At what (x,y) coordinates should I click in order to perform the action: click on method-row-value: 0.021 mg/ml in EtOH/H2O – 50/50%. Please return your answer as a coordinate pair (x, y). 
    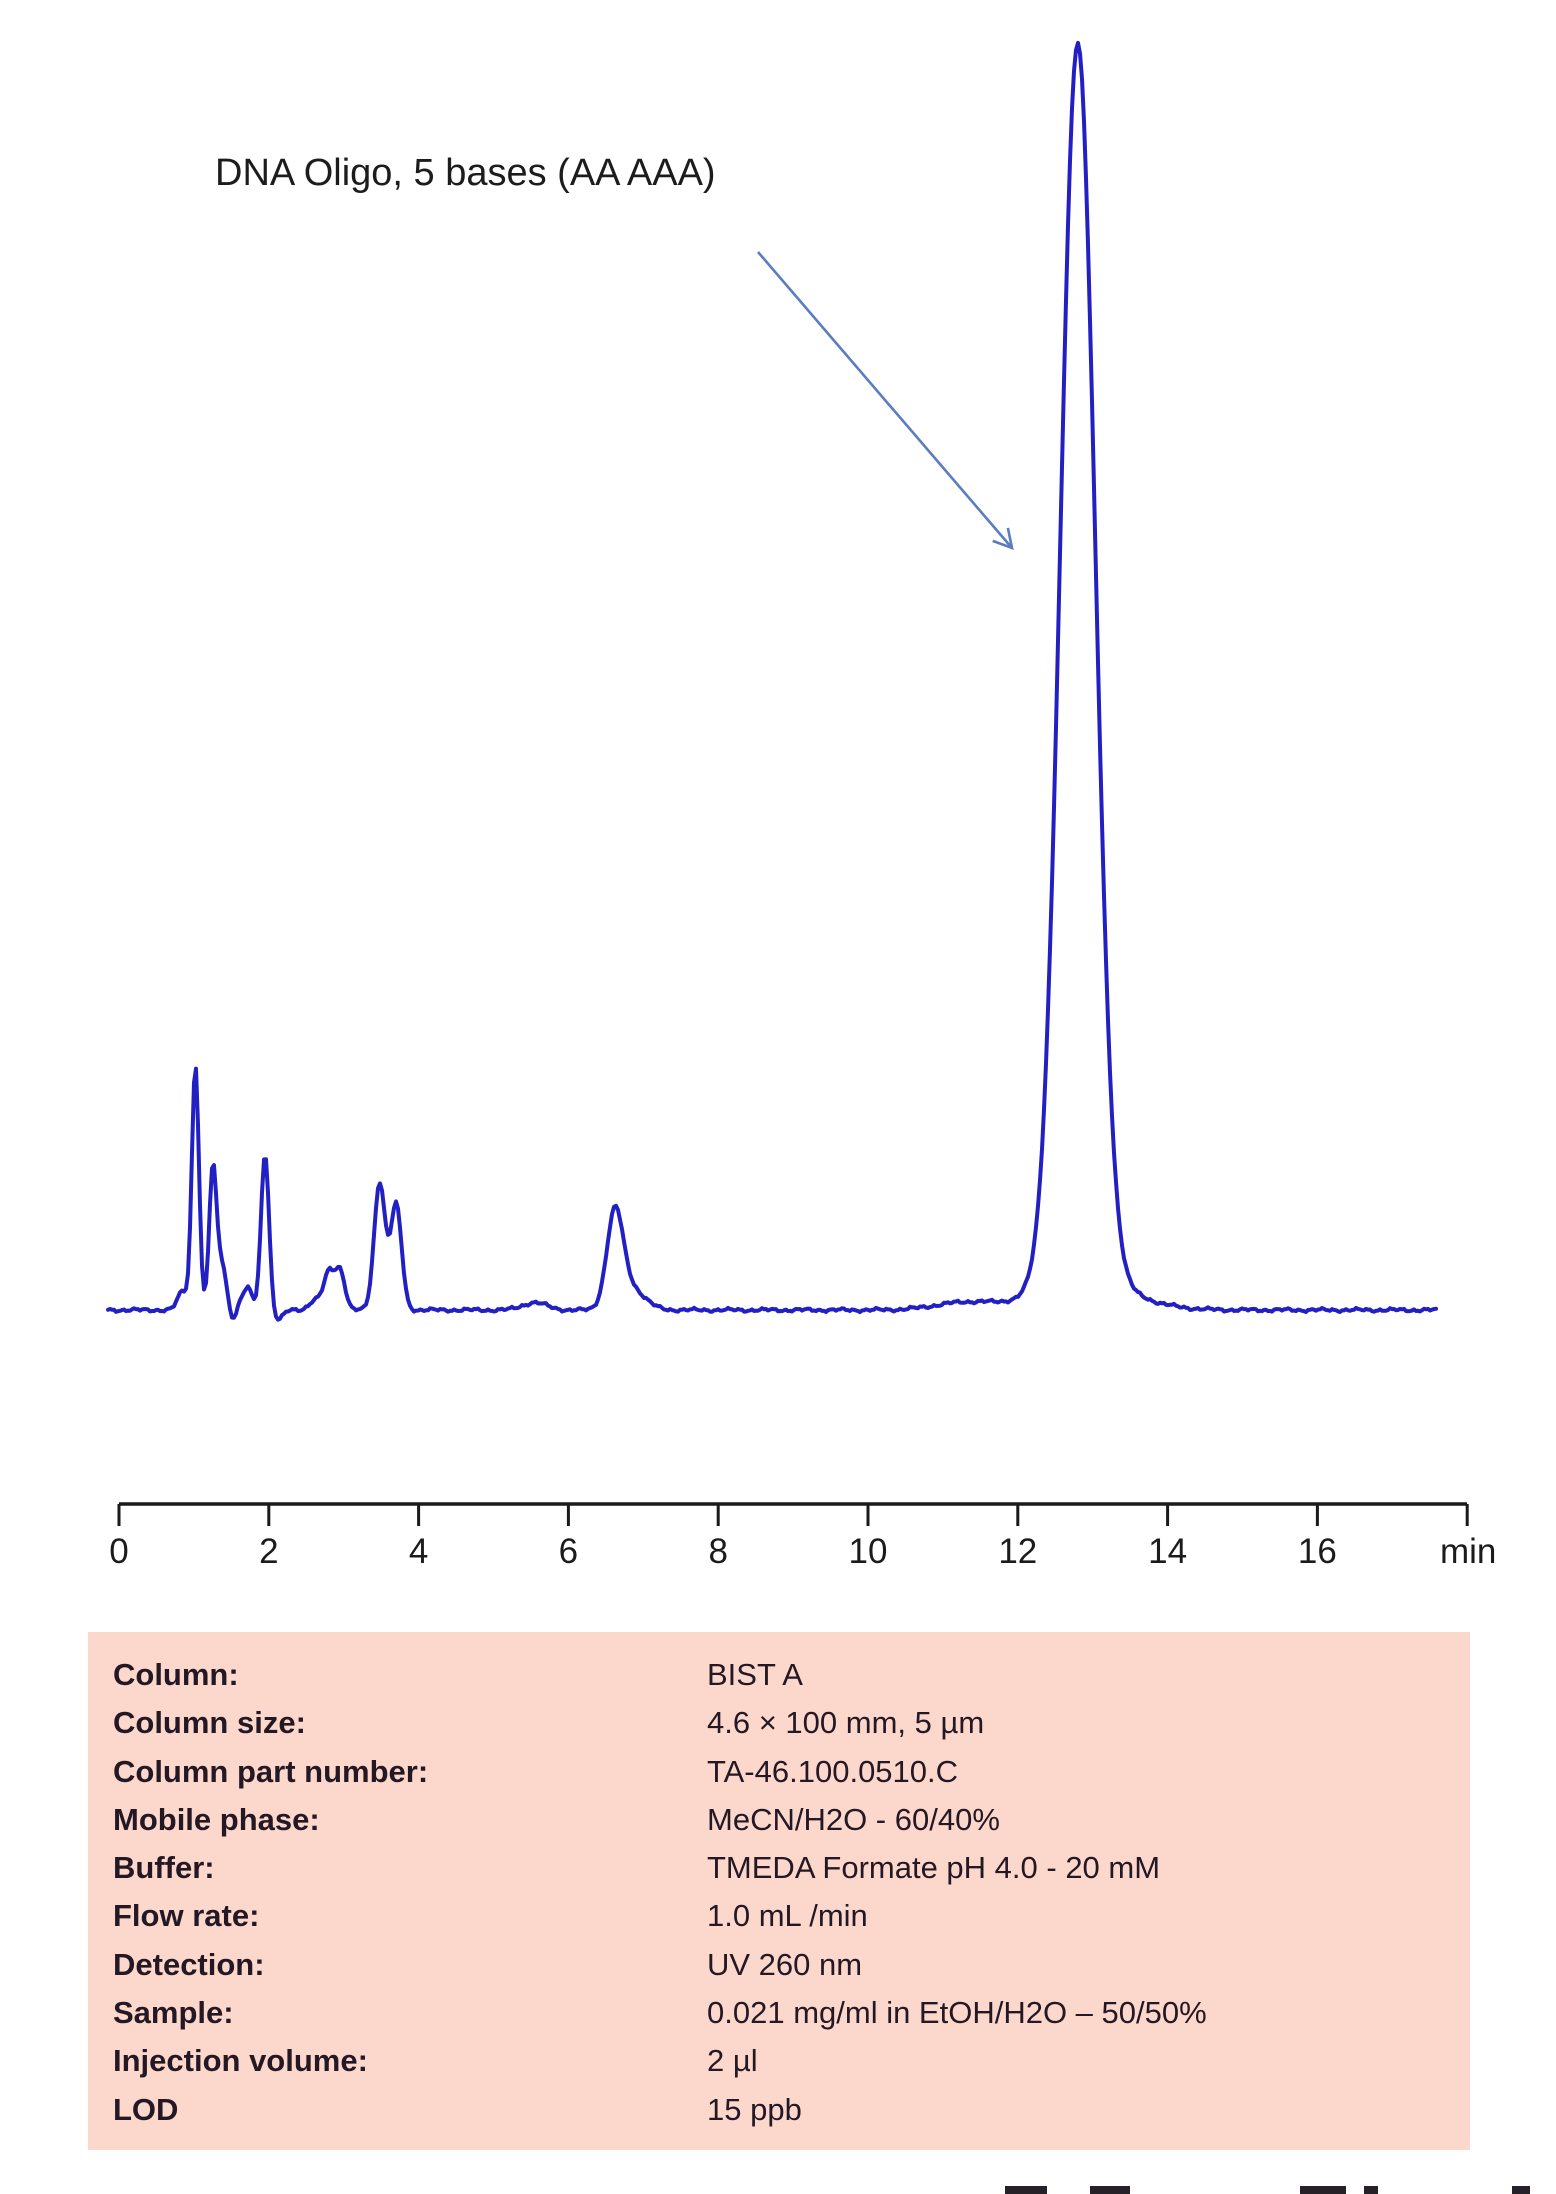
    Looking at the image, I should click on (957, 2013).